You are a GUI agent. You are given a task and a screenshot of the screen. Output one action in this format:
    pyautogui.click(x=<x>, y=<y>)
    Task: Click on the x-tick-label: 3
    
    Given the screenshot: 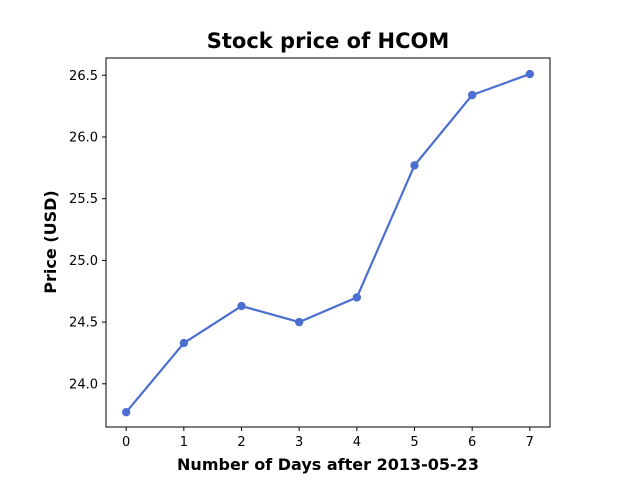 What is the action you would take?
    pyautogui.click(x=299, y=442)
    